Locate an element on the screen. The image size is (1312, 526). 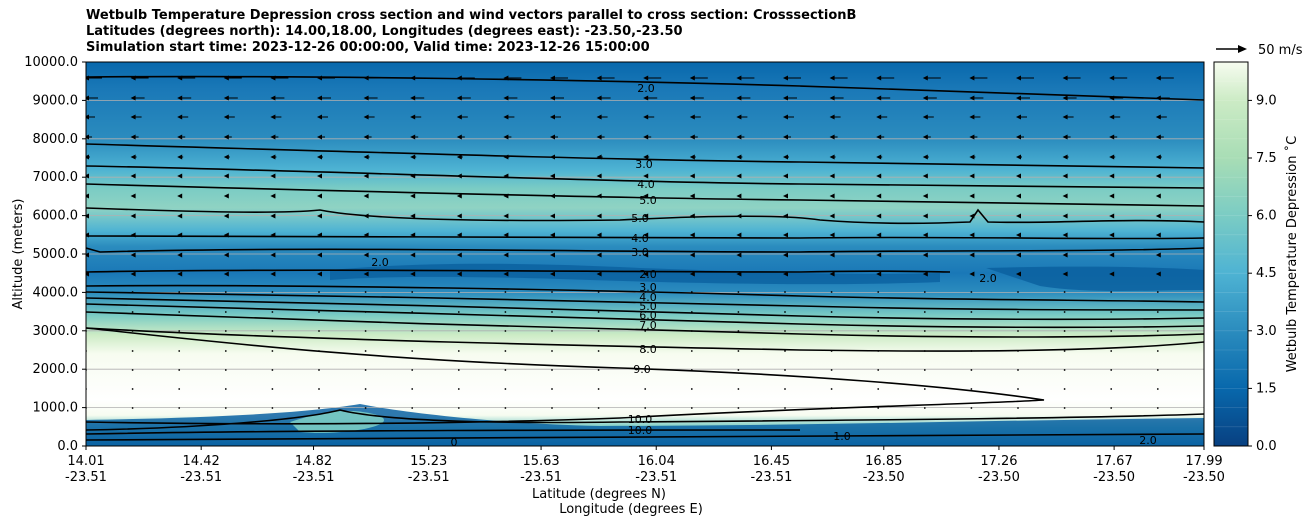
contour-label: 4.0 is located at coordinates (646, 184).